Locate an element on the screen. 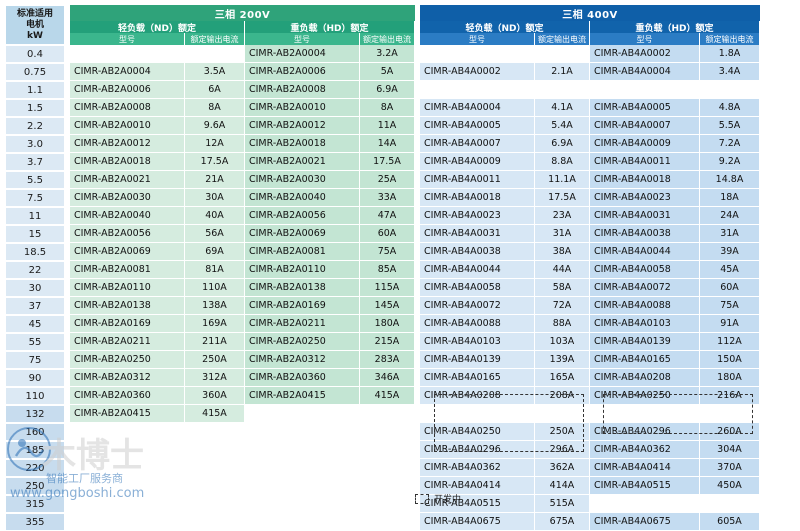 Image resolution: width=800 pixels, height=531 pixels. table-row: CIMR-AB4A0072 72A CIMR-AB4A0088 75A is located at coordinates (590, 306).